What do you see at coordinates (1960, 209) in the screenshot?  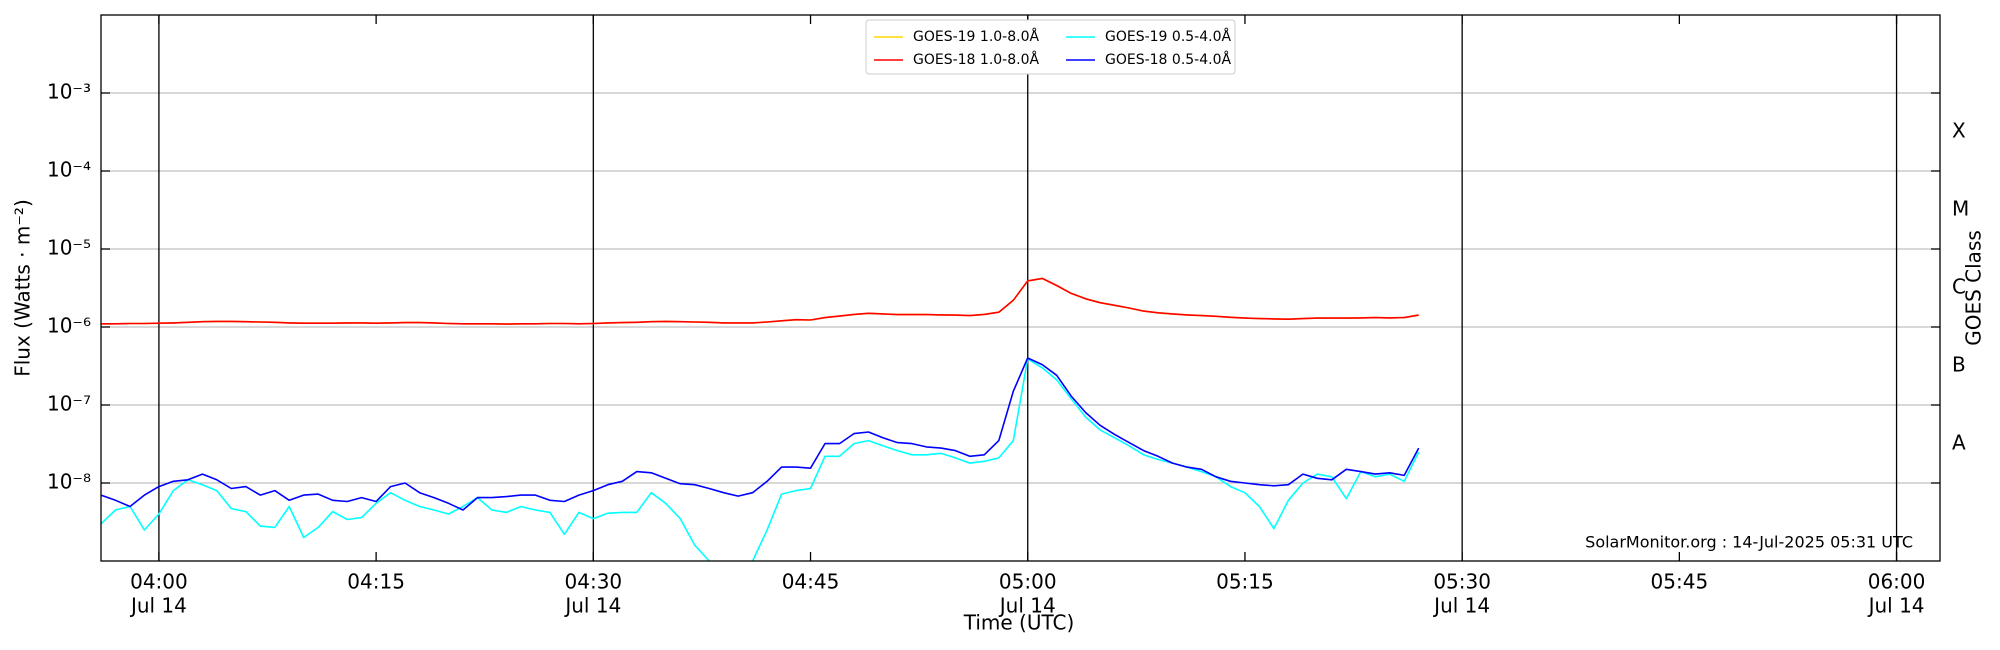 I see `y2-tick-label: M` at bounding box center [1960, 209].